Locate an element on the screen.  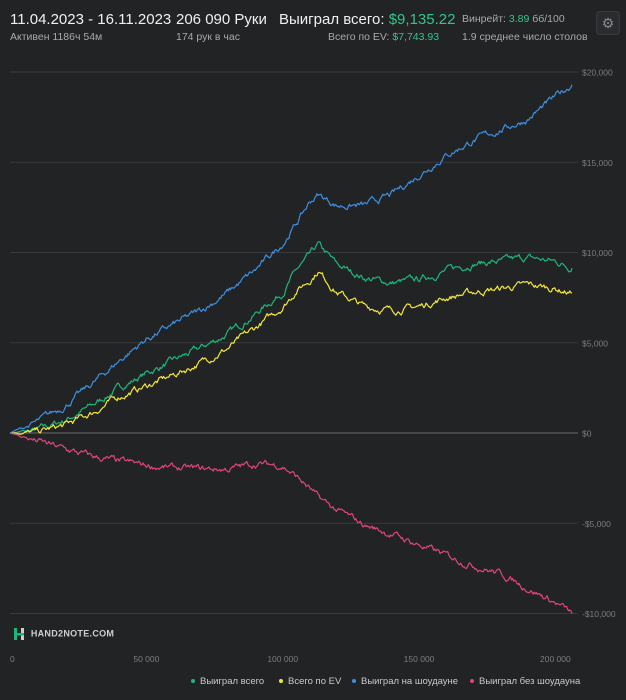
hands-count: 206 090 Руки is located at coordinates (221, 19).